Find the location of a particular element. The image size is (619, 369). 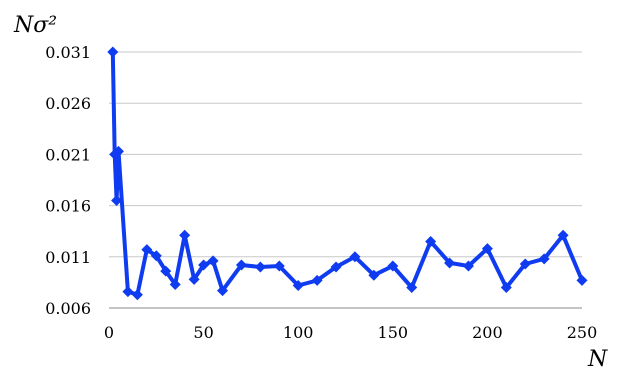

x-tick-label: 50 is located at coordinates (203, 332).